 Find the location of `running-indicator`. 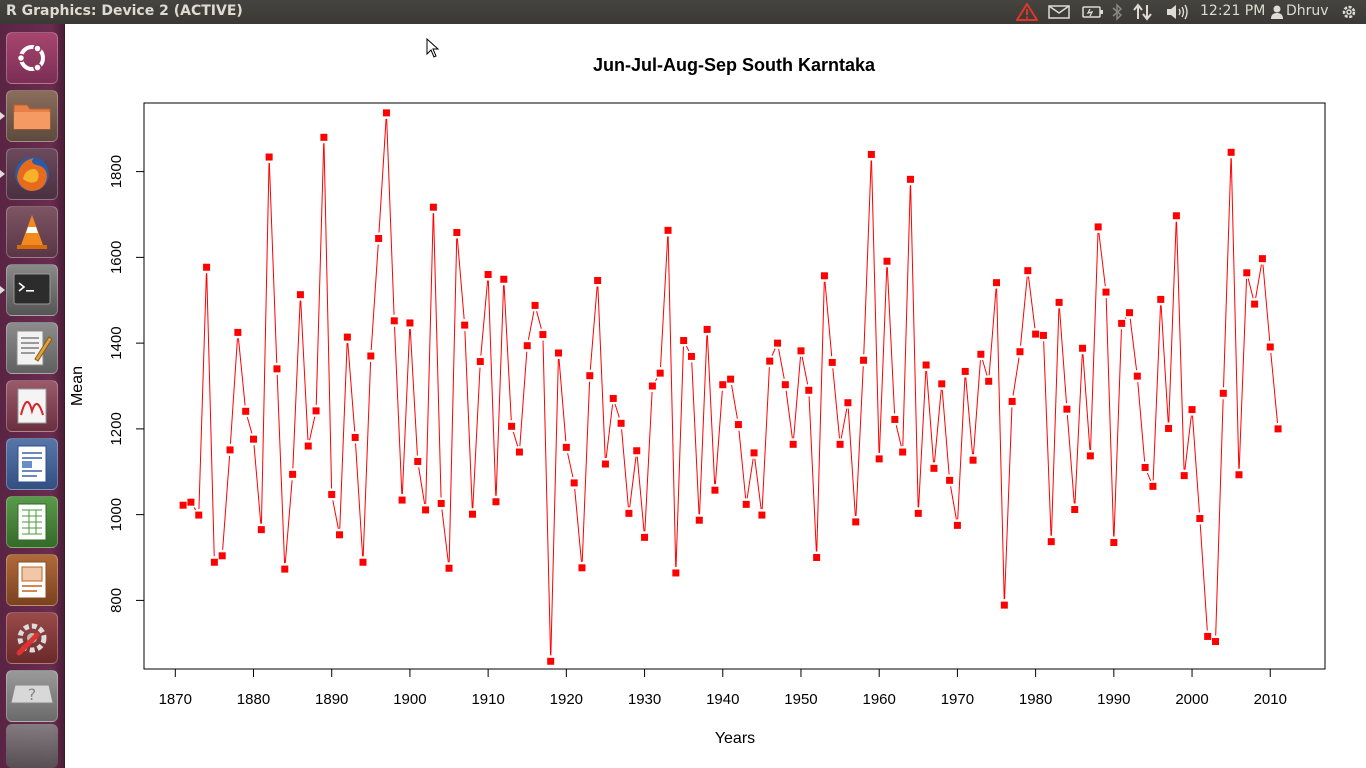

running-indicator is located at coordinates (2, 116).